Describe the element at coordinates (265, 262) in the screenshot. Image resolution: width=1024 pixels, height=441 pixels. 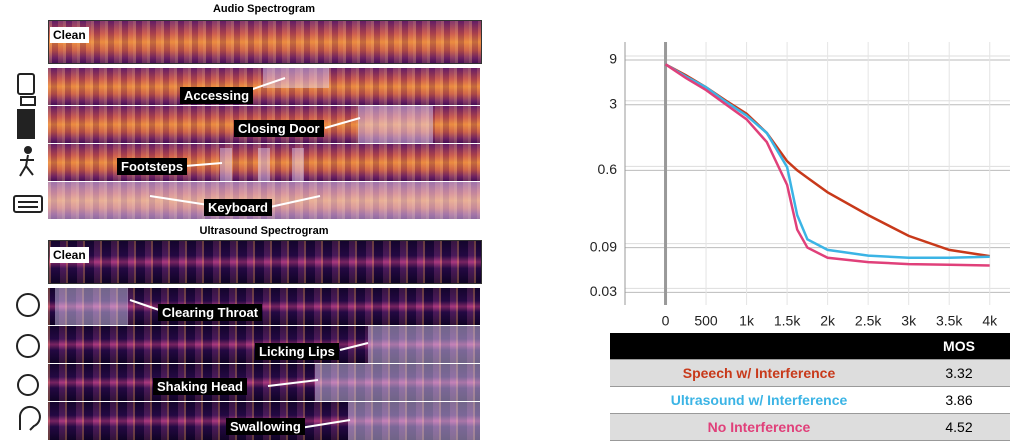
I see `ultra-clean-spectrogram` at that location.